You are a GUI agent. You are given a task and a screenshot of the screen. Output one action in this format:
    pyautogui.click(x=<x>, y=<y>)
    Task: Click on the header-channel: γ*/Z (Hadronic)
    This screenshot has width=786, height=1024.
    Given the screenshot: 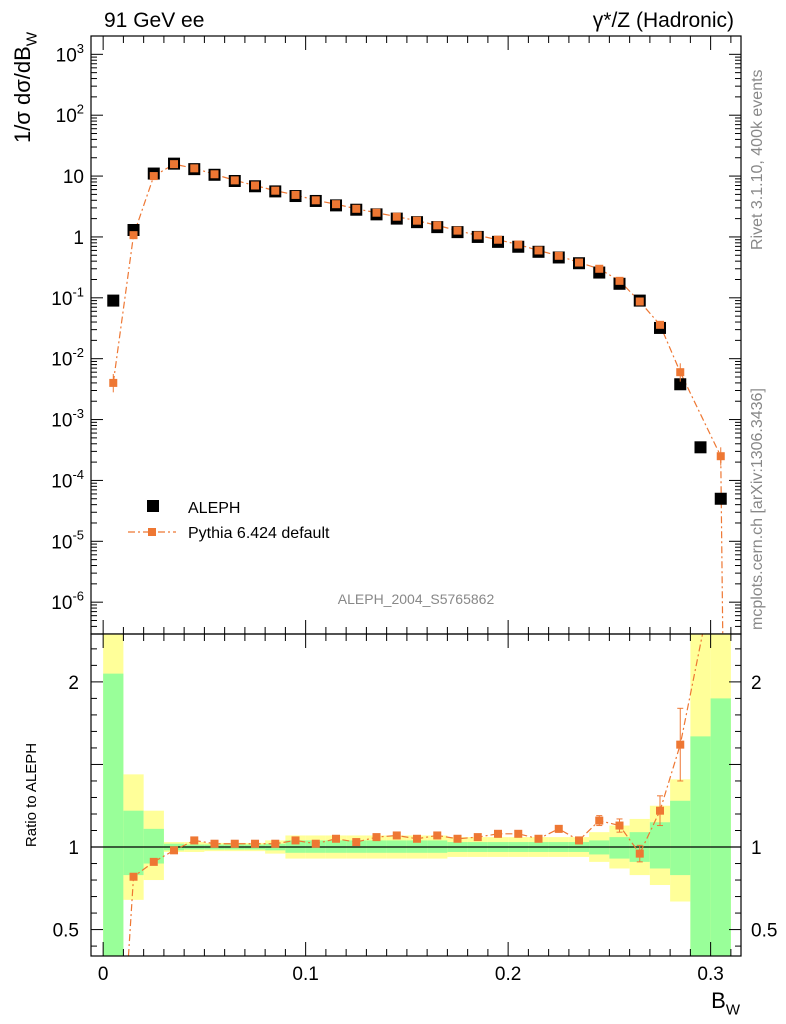 What is the action you would take?
    pyautogui.click(x=663, y=20)
    